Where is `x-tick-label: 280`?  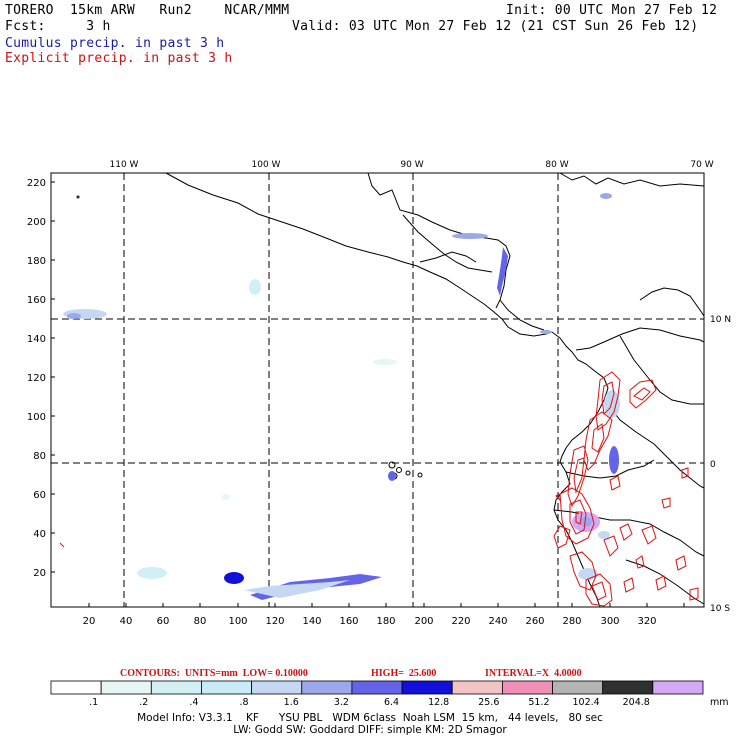
x-tick-label: 280 is located at coordinates (571, 621).